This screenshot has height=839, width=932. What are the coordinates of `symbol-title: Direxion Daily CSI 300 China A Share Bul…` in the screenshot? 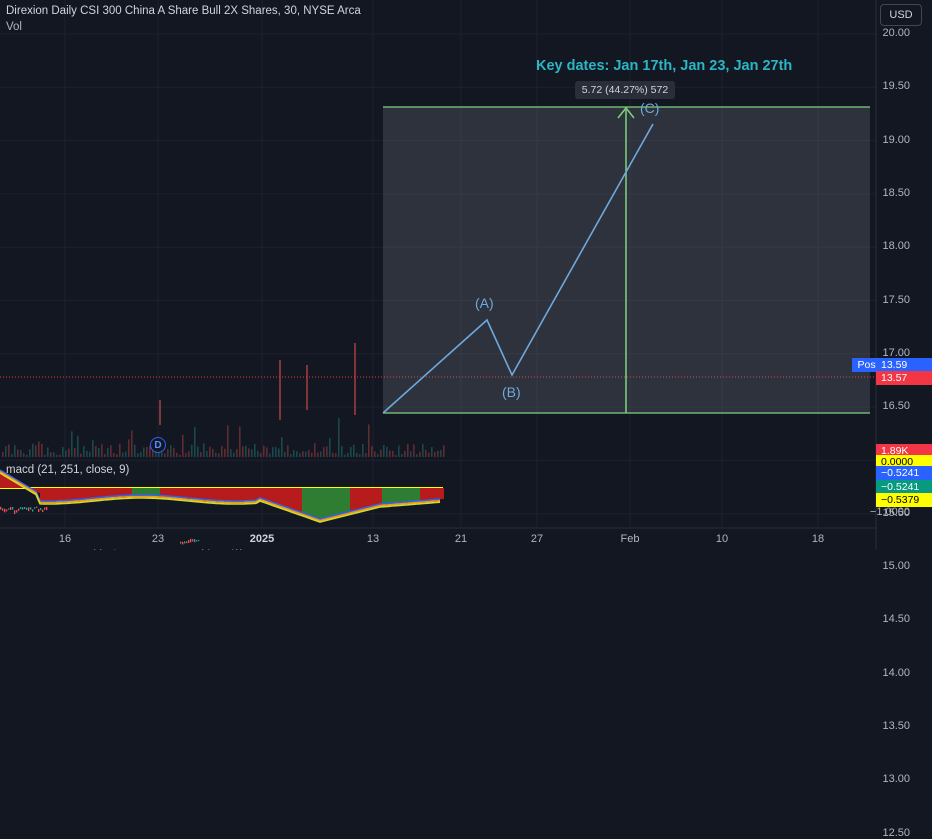 It's located at (183, 11).